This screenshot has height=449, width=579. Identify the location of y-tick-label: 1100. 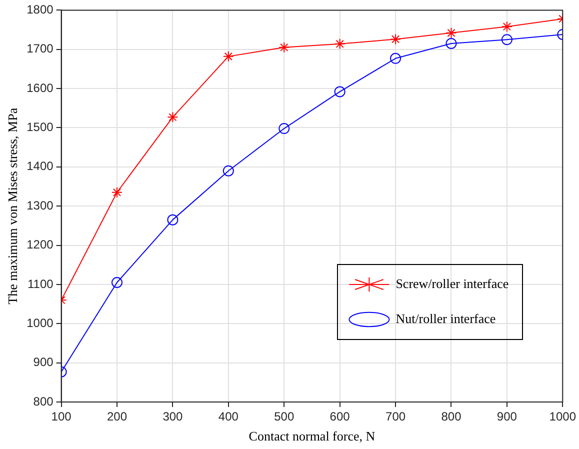
(40, 283).